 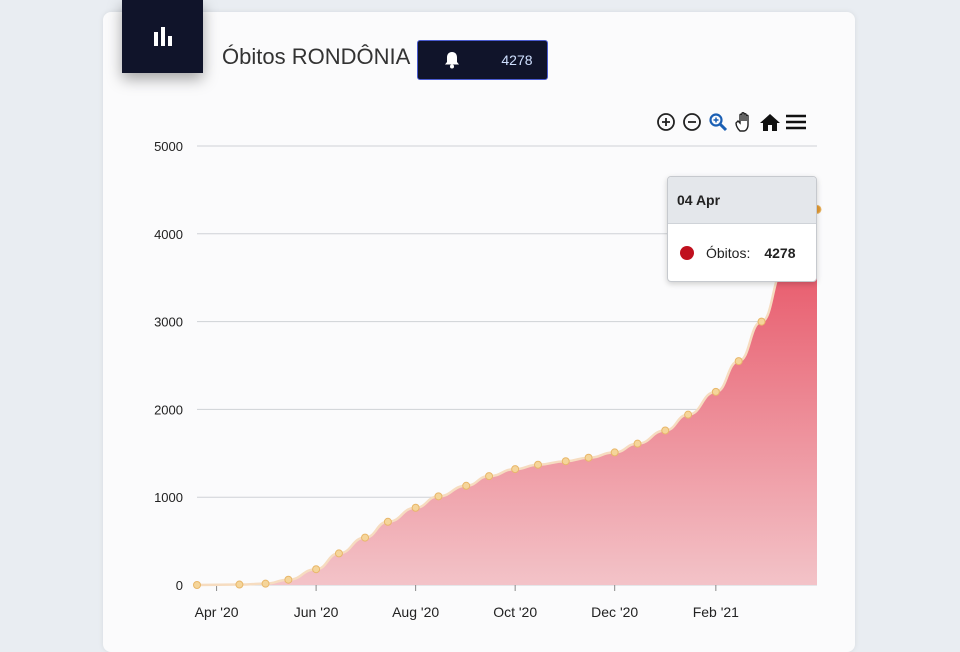 I want to click on y-tick-label: 4000, so click(x=168, y=234).